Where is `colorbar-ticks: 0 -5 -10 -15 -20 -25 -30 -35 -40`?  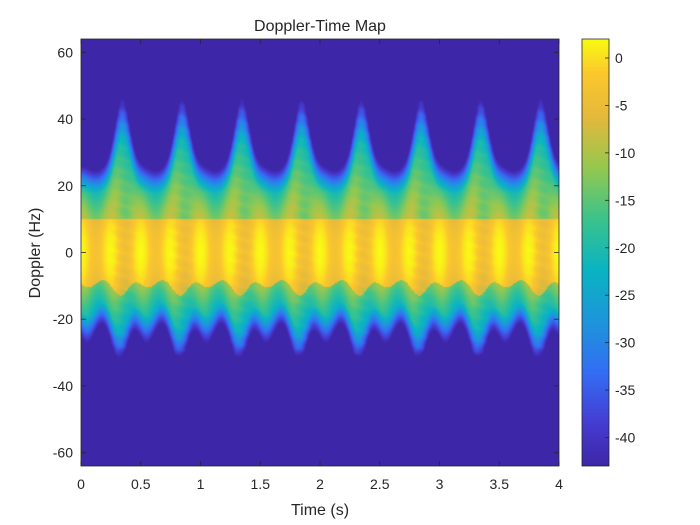
colorbar-ticks: 0 -5 -10 -15 -20 -25 -30 -35 -40 is located at coordinates (620, 248).